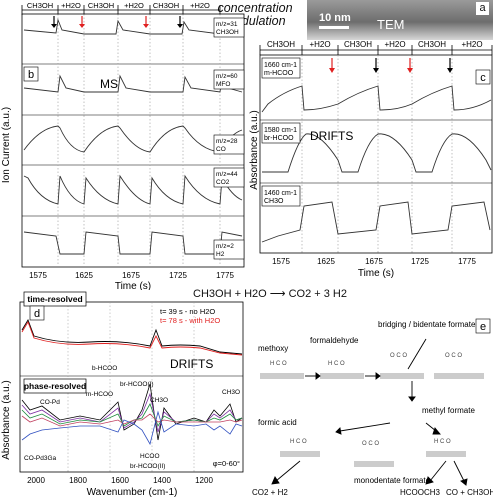 This screenshot has width=493, height=500. Describe the element at coordinates (270, 294) in the screenshot. I see `reaction-equation: CH3OH + H2O ⟶ CO2 + 3 H2` at that location.